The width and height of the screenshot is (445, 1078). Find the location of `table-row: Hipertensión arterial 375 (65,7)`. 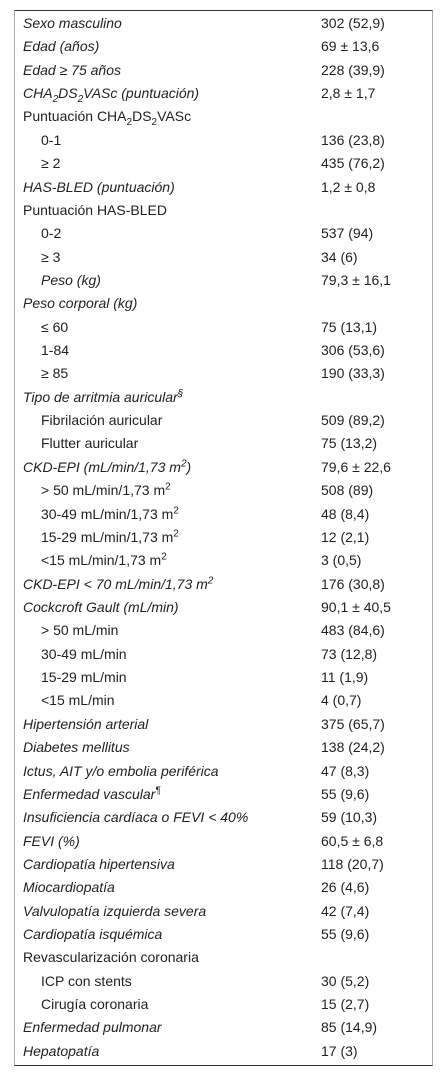

table-row: Hipertensión arterial 375 (65,7) is located at coordinates (223, 724).